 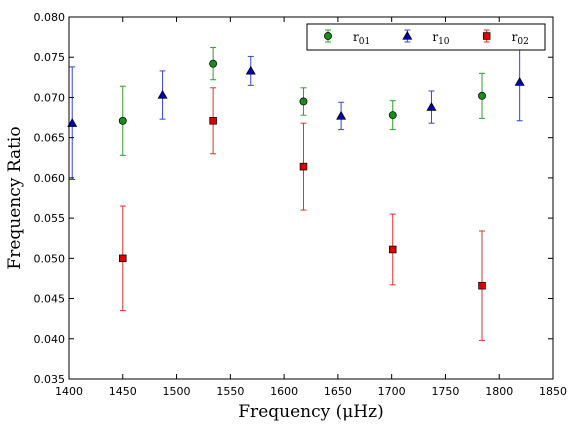 What do you see at coordinates (50, 17) in the screenshot?
I see `y-tick-label: 0.080` at bounding box center [50, 17].